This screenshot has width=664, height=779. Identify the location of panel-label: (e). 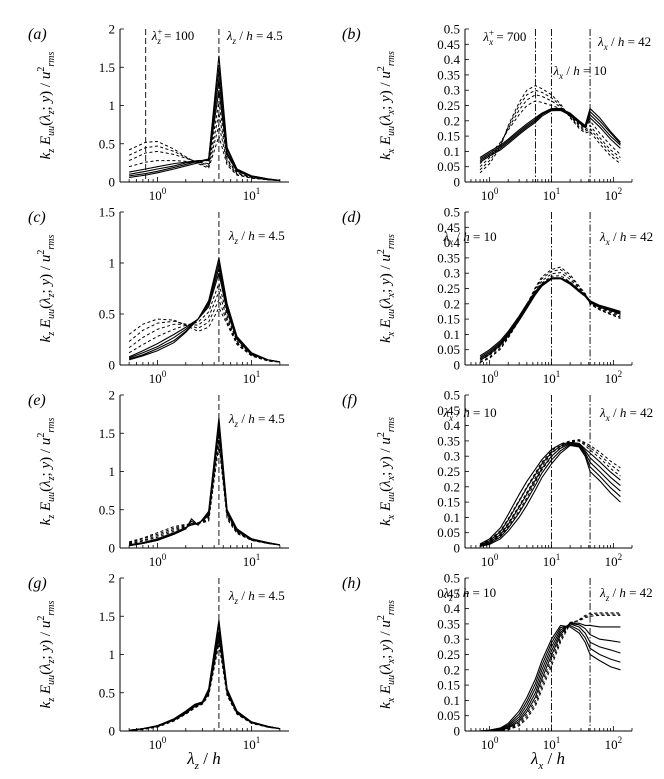
(37, 400).